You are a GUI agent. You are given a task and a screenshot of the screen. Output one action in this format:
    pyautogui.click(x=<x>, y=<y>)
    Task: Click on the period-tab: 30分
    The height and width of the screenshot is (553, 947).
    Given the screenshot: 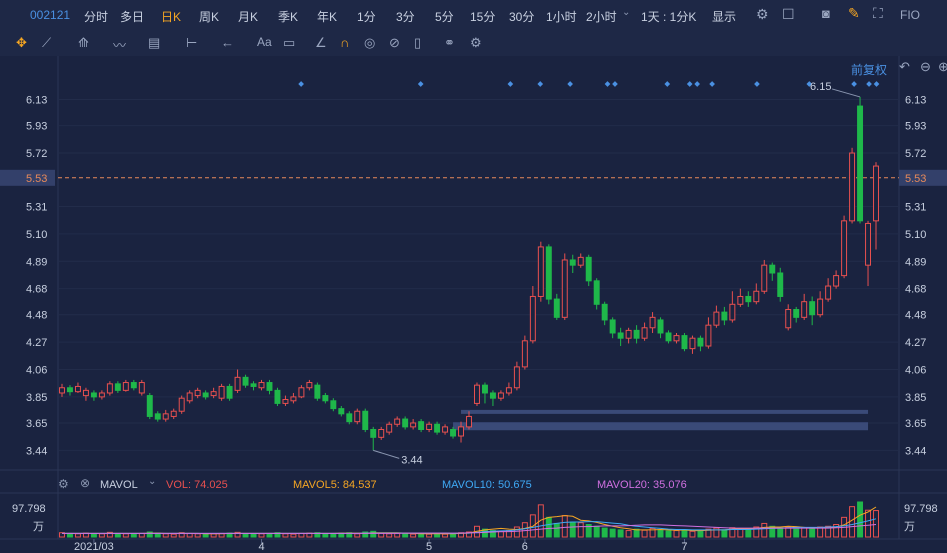 What is the action you would take?
    pyautogui.click(x=522, y=17)
    